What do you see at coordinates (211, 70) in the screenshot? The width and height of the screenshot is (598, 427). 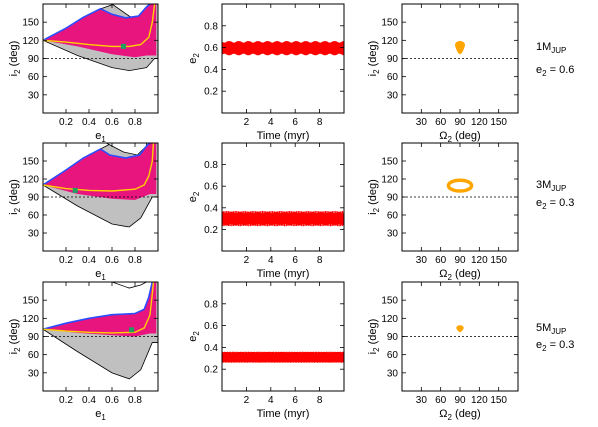 I see `y-tick-label: 0.4` at bounding box center [211, 70].